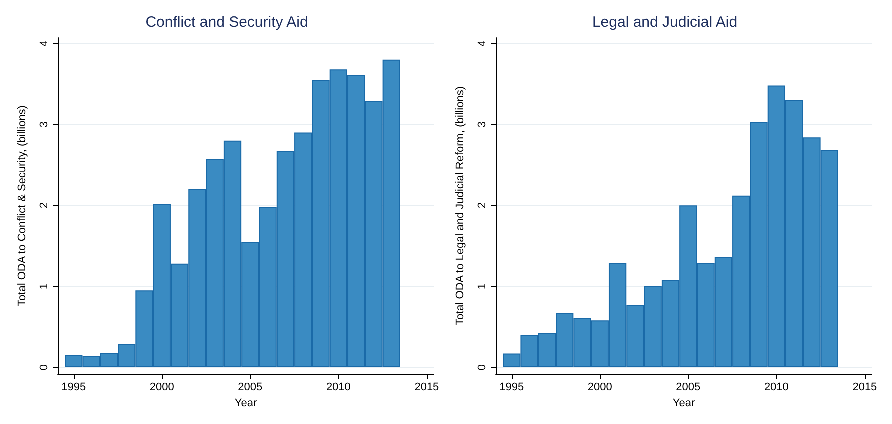 The width and height of the screenshot is (892, 424). I want to click on y-axis-title: Total ODA to Conflict & Security, (billions), so click(22, 206).